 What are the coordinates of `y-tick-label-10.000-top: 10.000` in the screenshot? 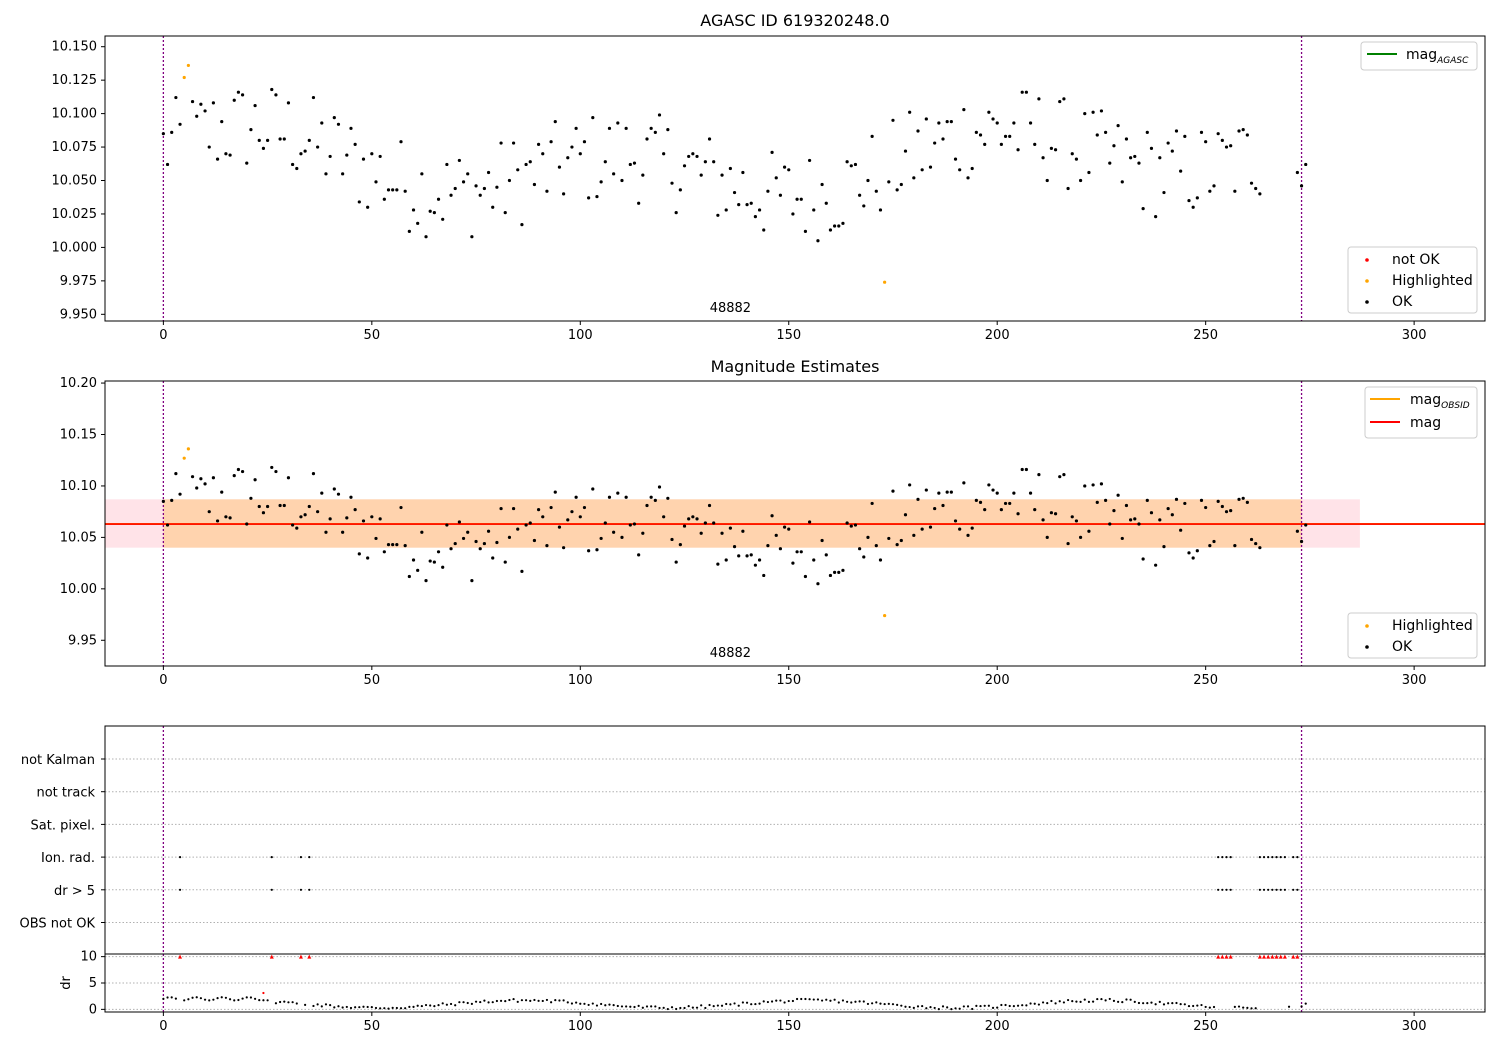 It's located at (75, 247).